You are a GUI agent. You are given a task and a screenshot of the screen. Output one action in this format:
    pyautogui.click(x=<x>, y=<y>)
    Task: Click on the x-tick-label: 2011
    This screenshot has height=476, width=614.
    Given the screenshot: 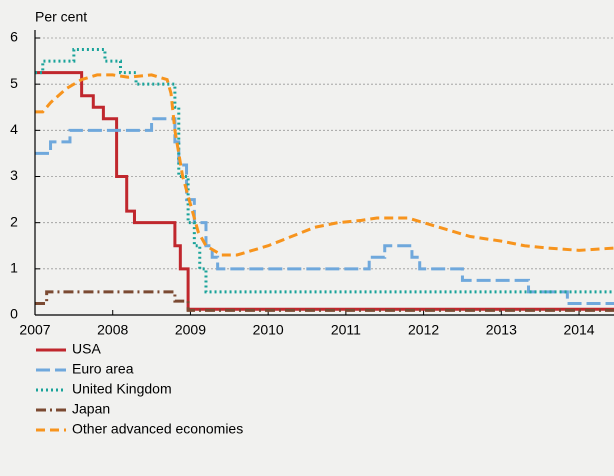 What is the action you would take?
    pyautogui.click(x=346, y=330)
    